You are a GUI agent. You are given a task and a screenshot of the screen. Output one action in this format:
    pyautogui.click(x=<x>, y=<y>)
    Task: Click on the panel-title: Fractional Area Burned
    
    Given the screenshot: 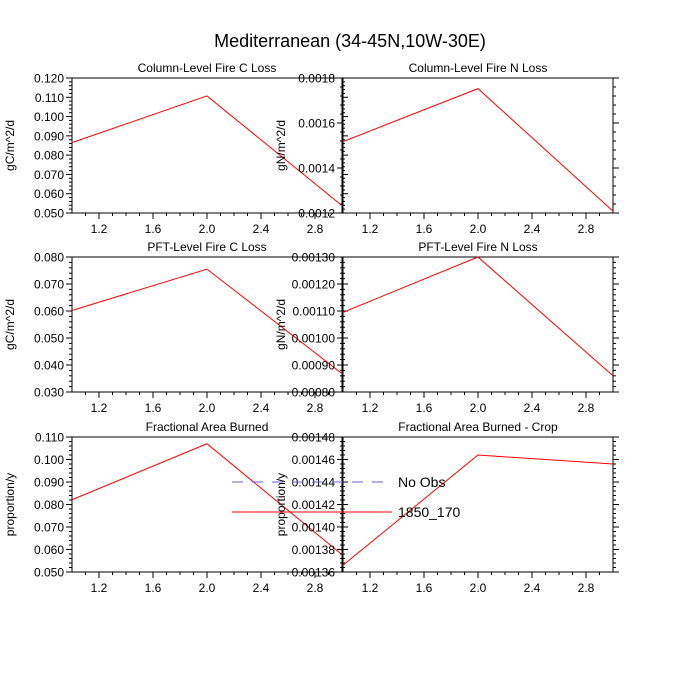 What is the action you would take?
    pyautogui.click(x=207, y=427)
    